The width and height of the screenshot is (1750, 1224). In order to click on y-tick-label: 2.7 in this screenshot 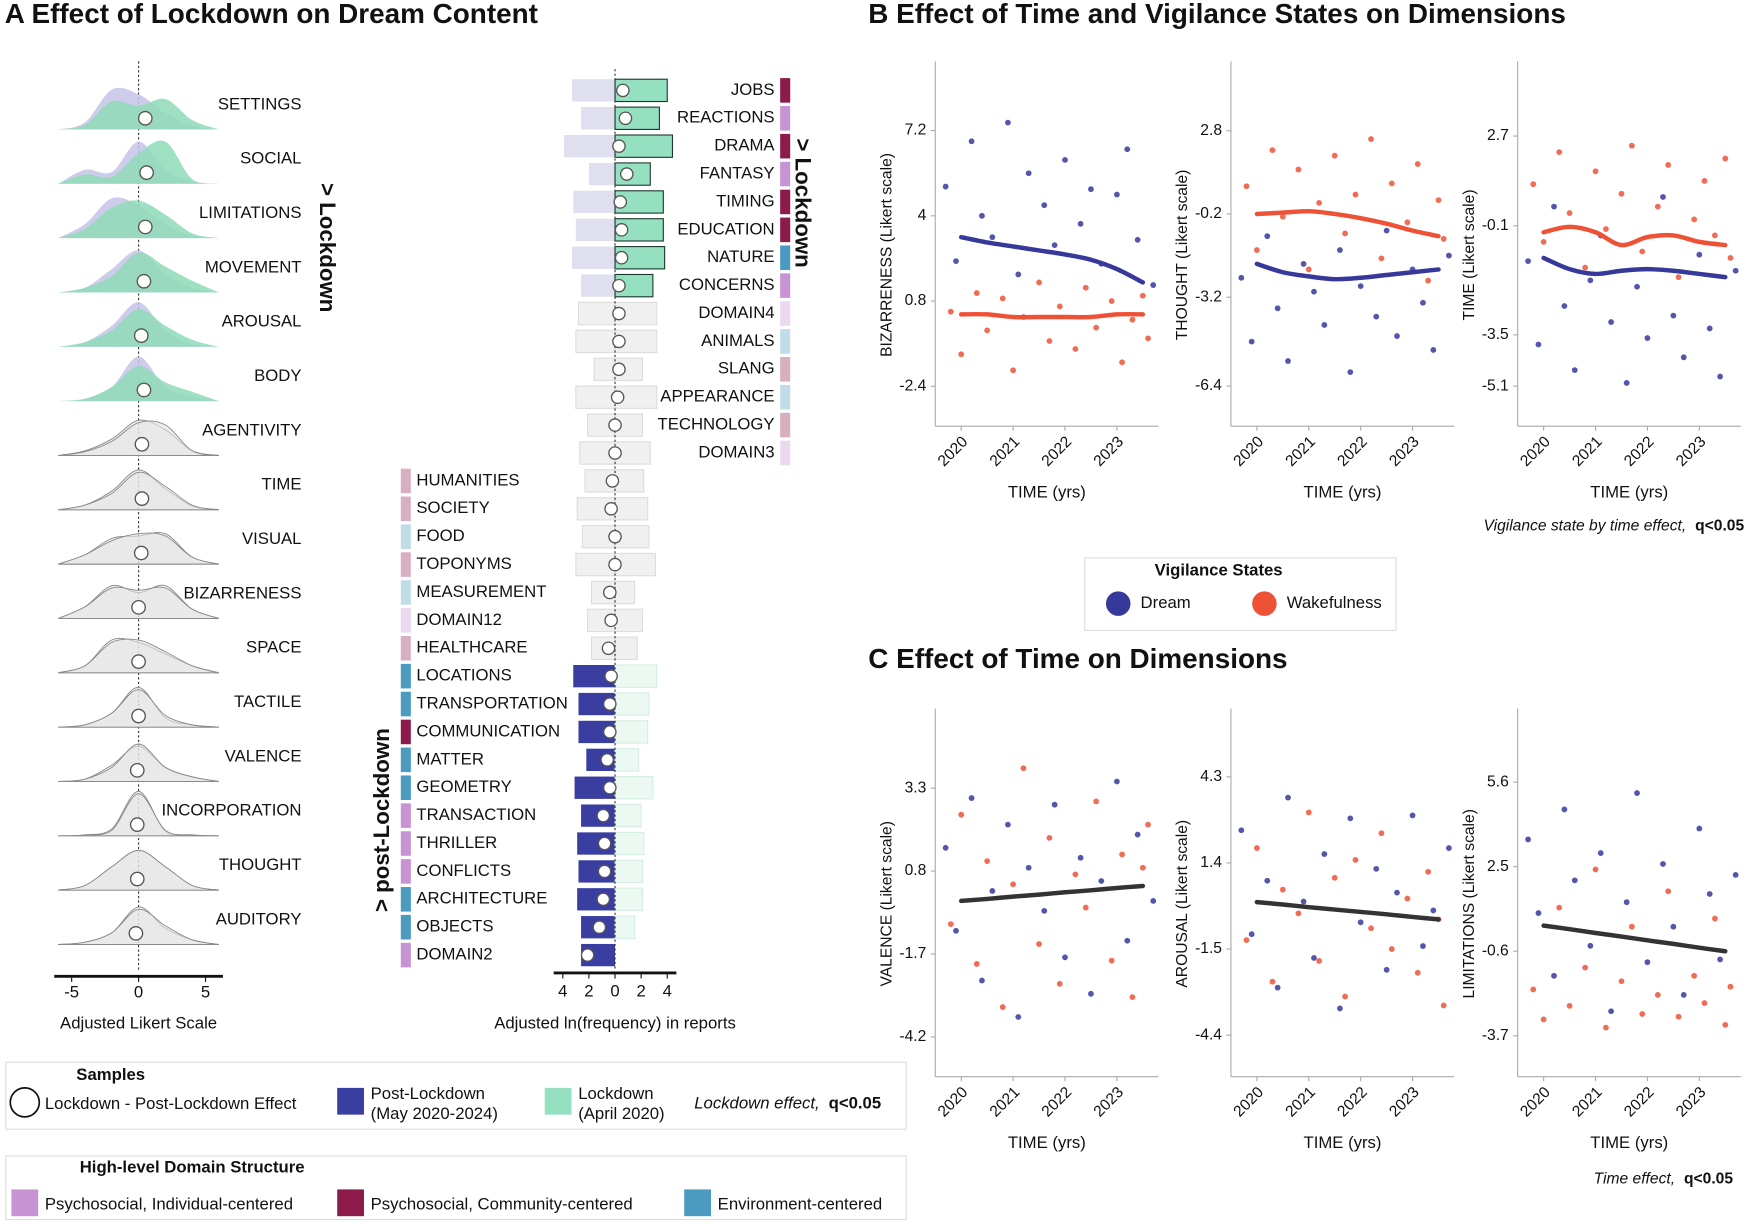, I will do `click(1498, 135)`.